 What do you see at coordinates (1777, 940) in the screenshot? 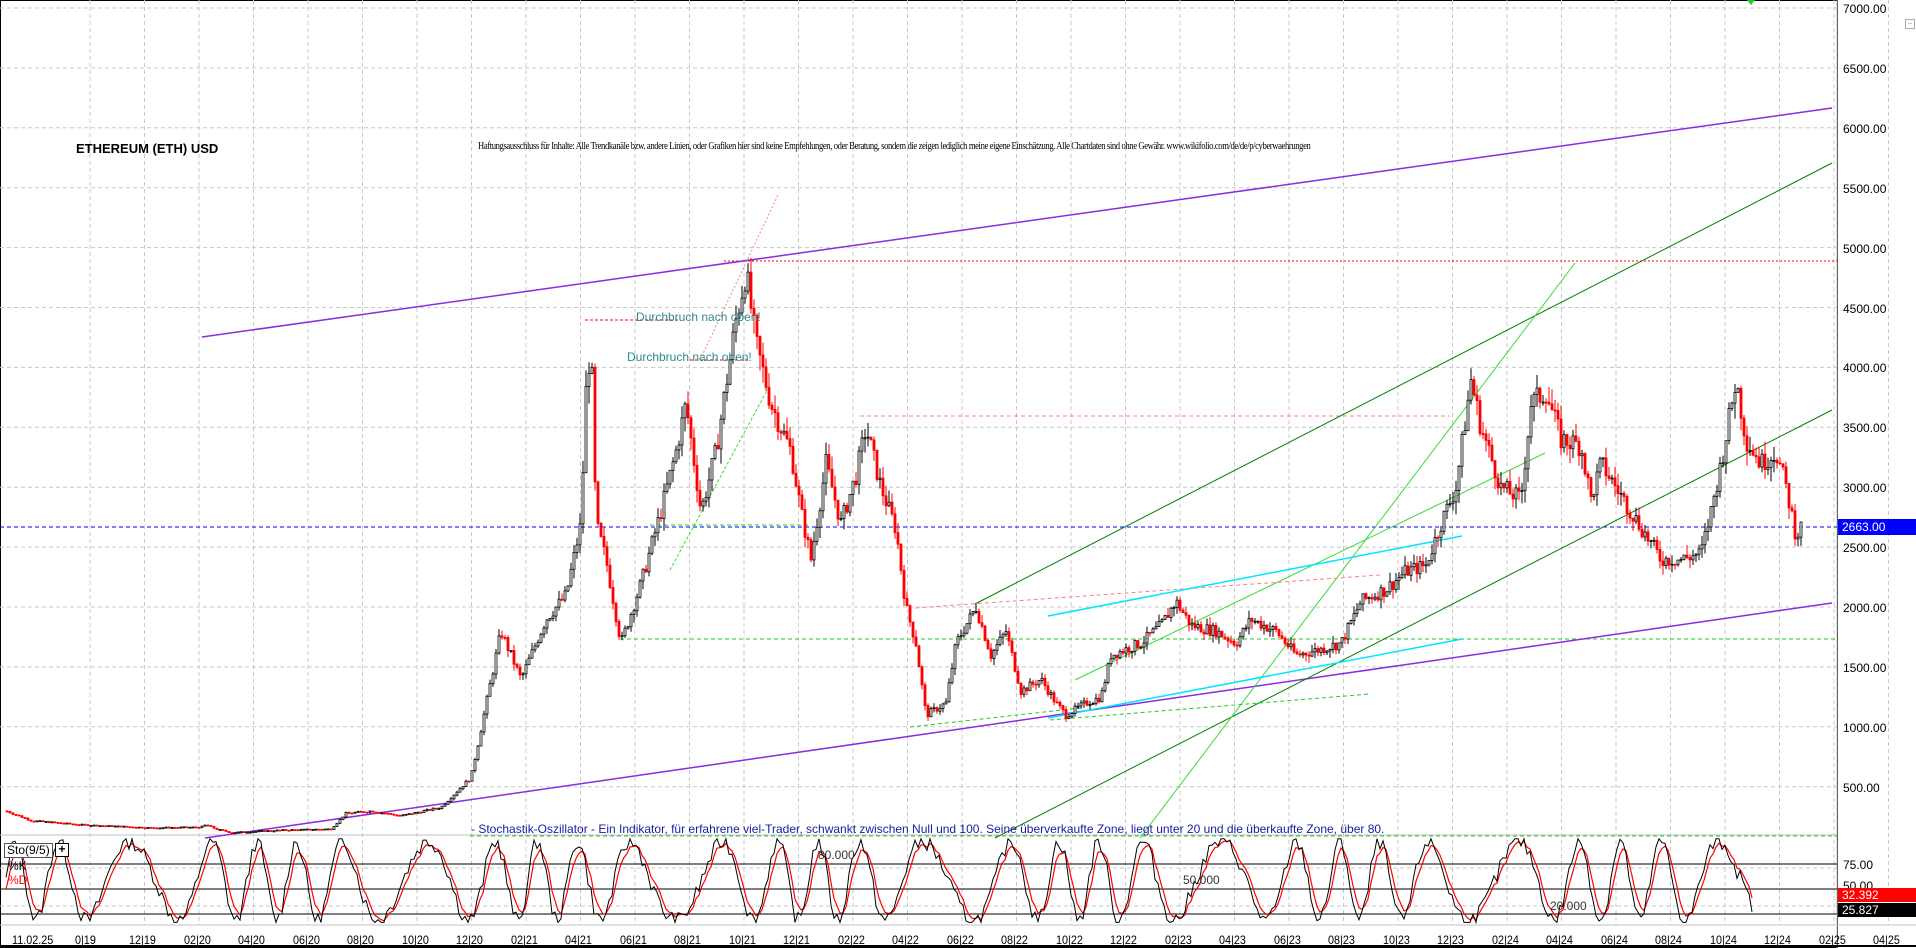
I see `time-axis-label: 12|24` at bounding box center [1777, 940].